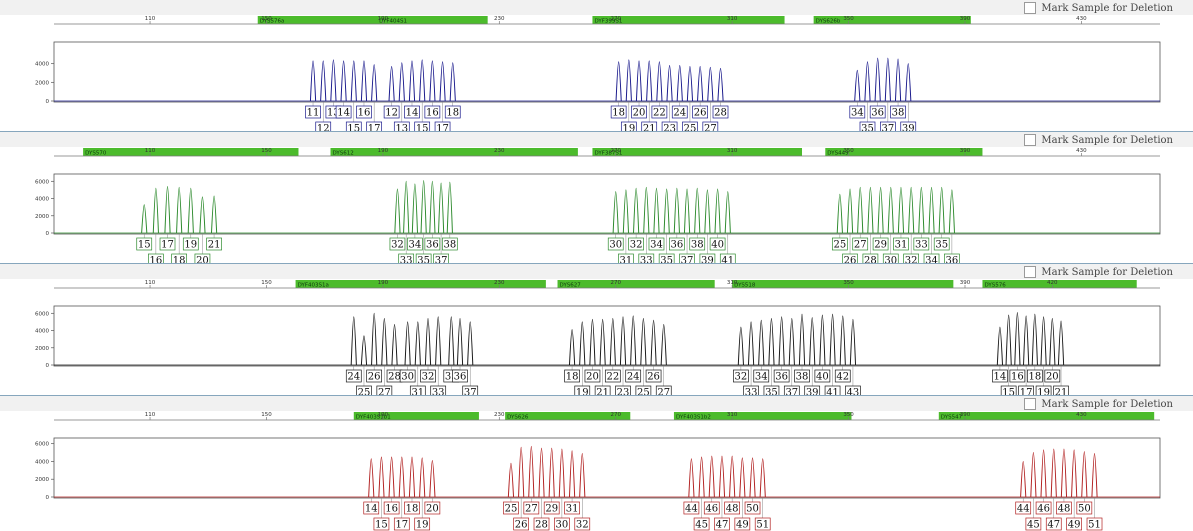 This screenshot has height=531, width=1193. I want to click on allele-label: 13, so click(401, 126).